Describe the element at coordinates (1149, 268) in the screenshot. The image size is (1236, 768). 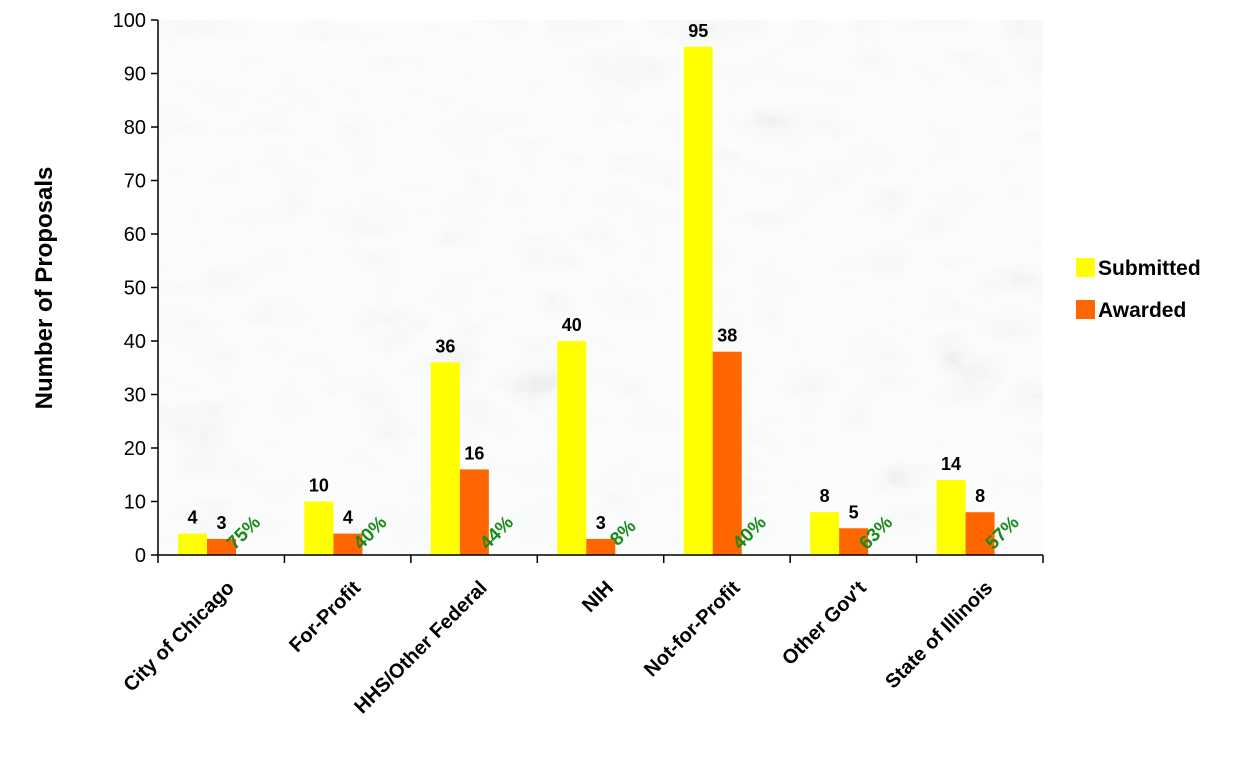
I see `legend-label-submitted: Submitted` at that location.